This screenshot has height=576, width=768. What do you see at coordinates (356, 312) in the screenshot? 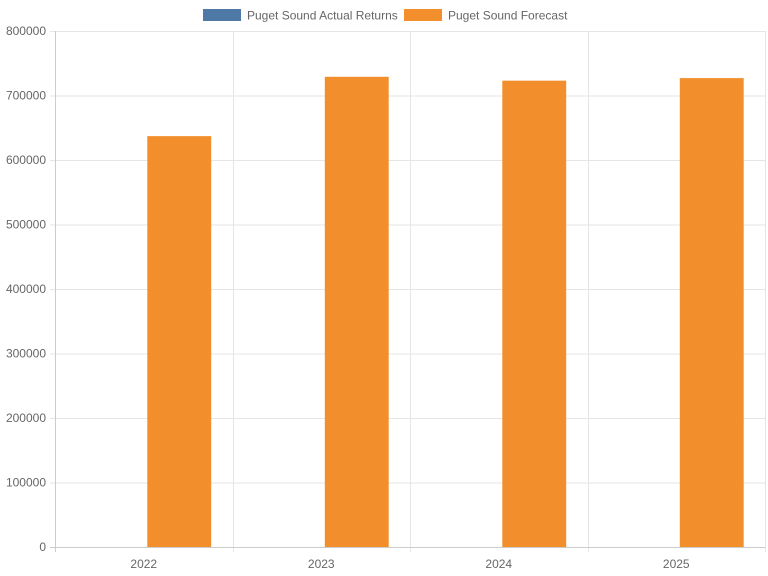
I see `bar-forecast-2023` at bounding box center [356, 312].